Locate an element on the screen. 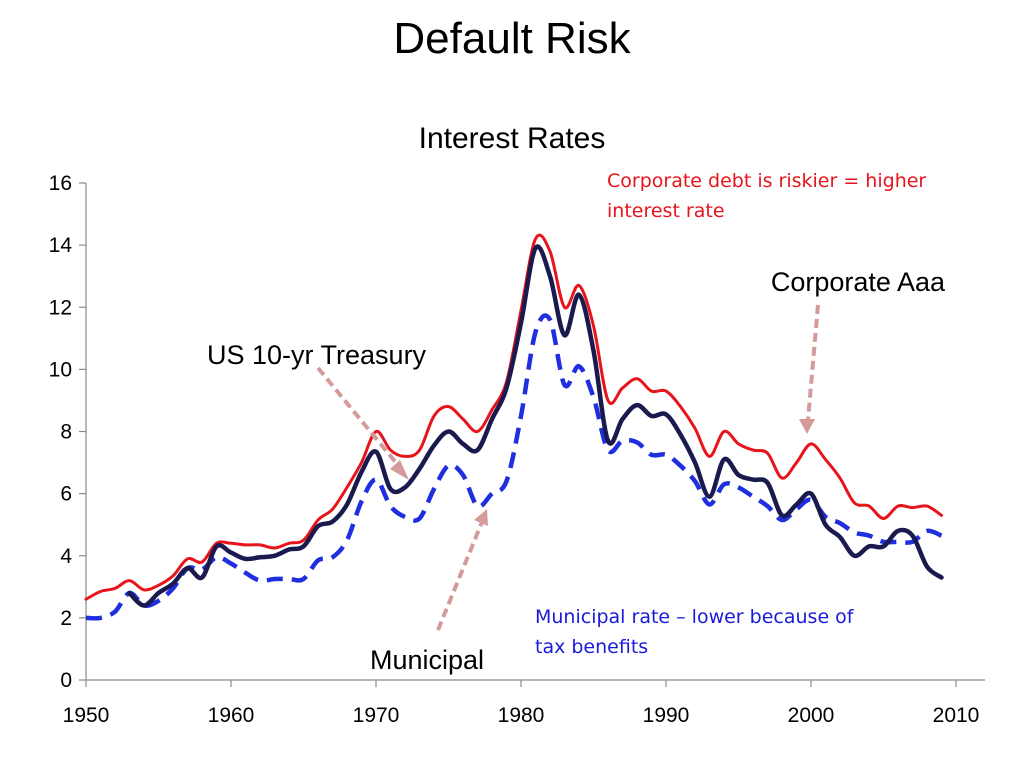  y-tick-label: 12 is located at coordinates (60, 307).